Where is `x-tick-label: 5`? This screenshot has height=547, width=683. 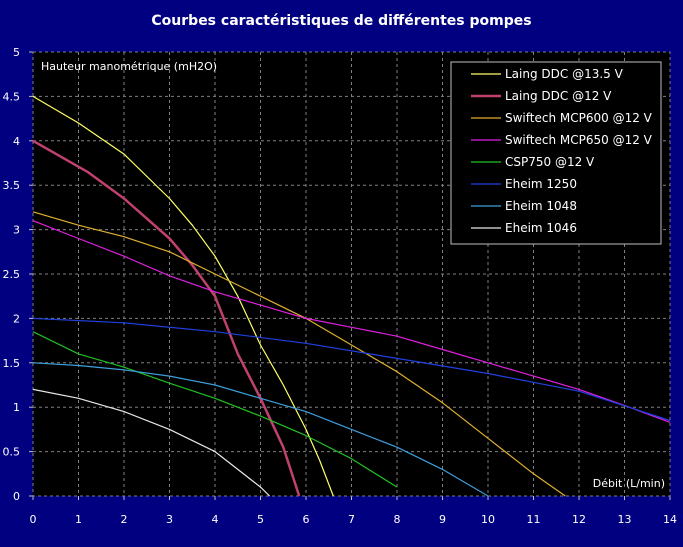 x-tick-label: 5 is located at coordinates (260, 519).